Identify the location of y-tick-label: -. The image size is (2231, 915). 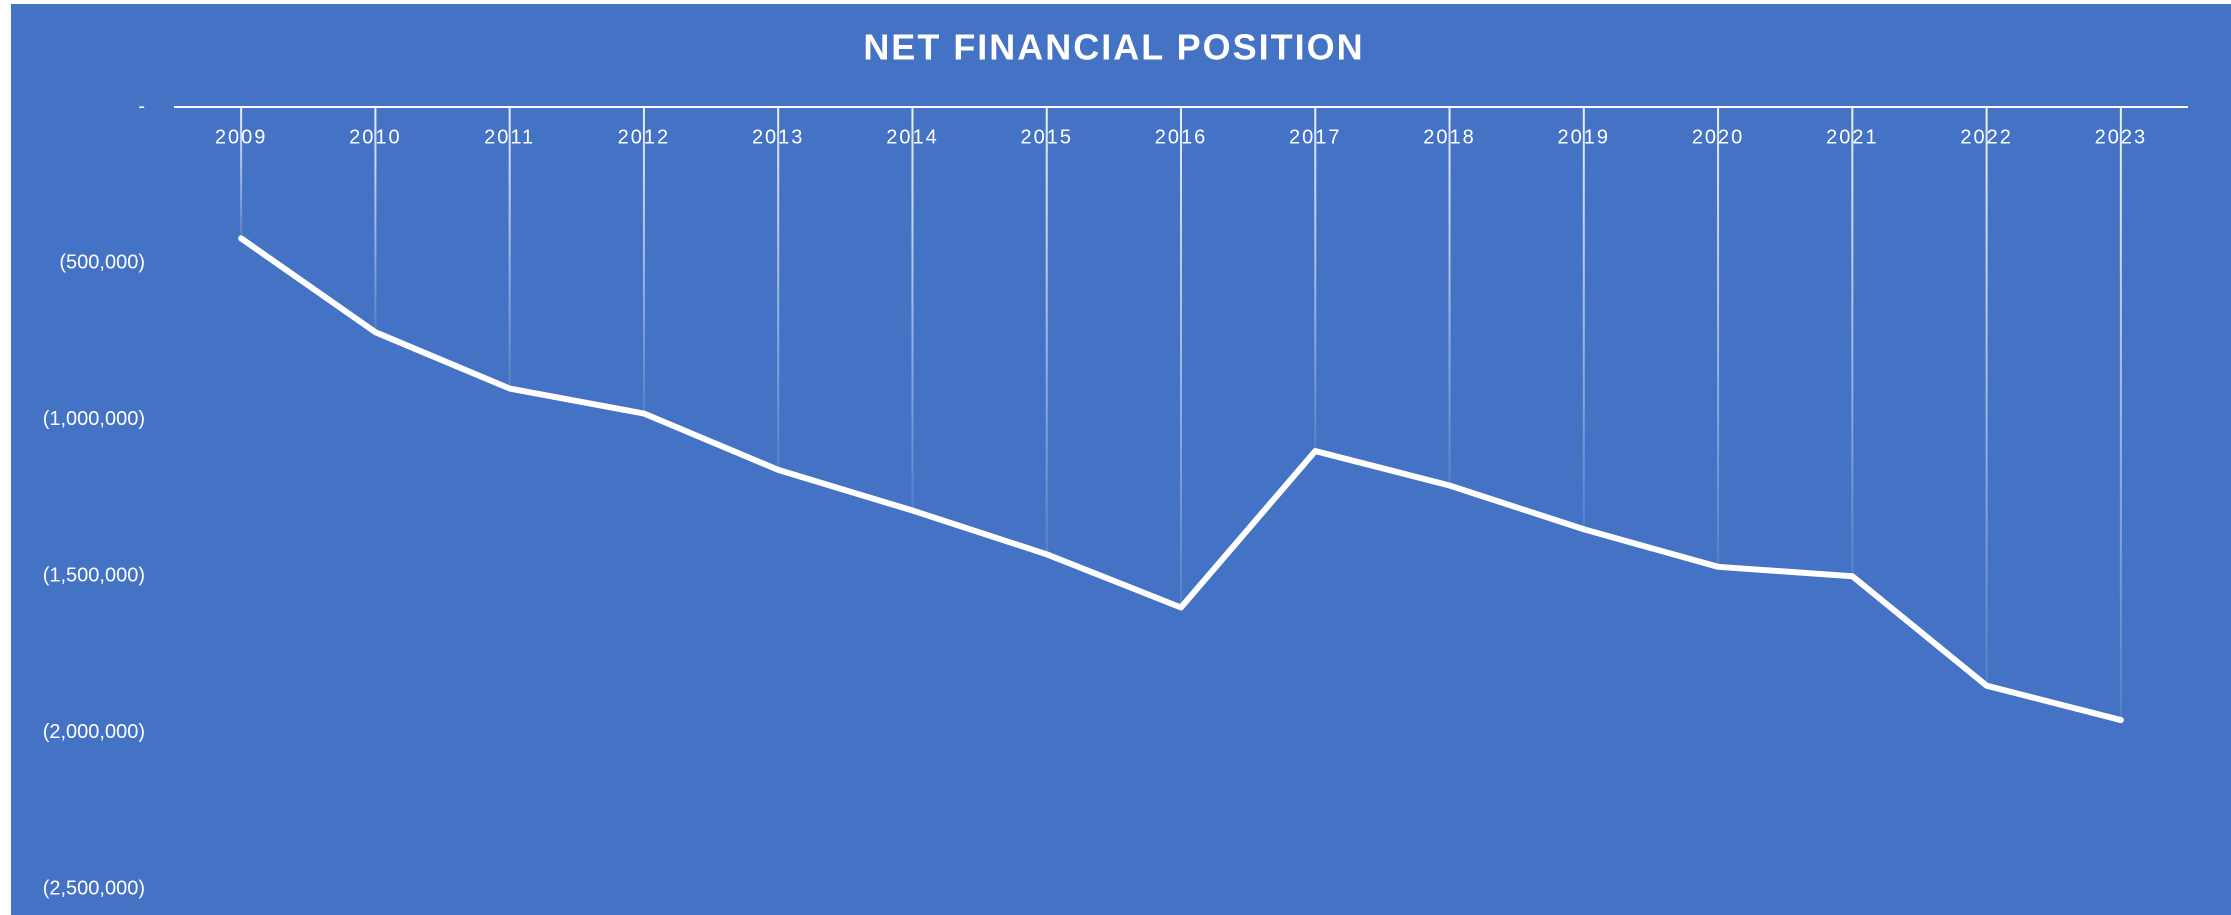
(141, 106).